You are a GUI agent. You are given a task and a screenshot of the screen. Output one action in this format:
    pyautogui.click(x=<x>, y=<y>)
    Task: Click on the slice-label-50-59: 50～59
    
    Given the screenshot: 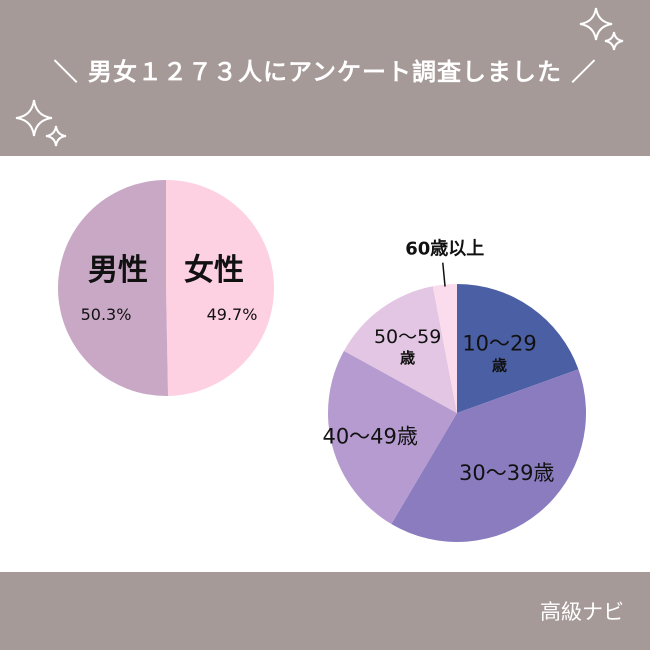 What is the action you would take?
    pyautogui.click(x=407, y=337)
    